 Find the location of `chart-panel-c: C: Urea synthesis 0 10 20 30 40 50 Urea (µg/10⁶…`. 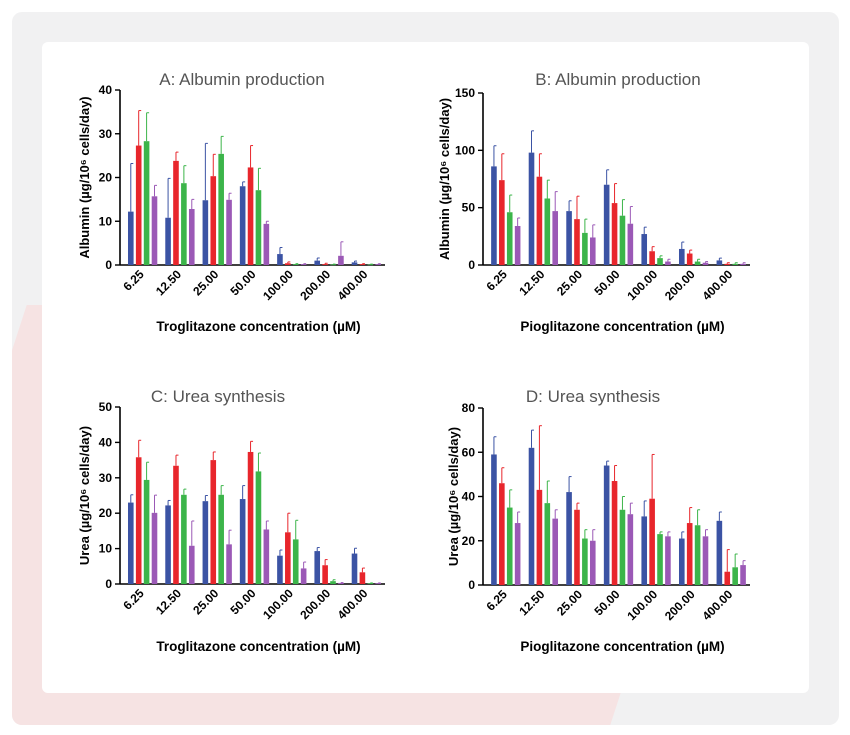

chart-panel-c: C: Urea synthesis 0 10 20 30 40 50 Urea (µg/10⁶… is located at coordinates (231, 520).